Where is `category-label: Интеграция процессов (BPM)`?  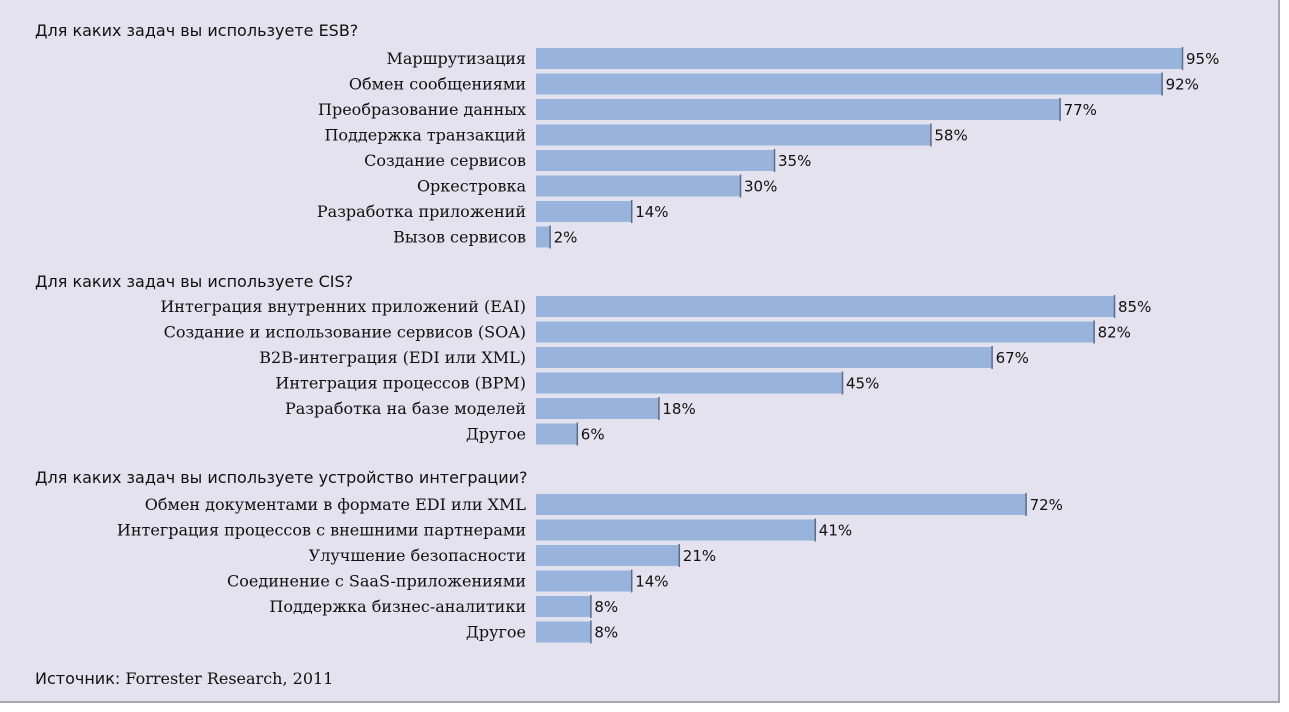 category-label: Интеграция процессов (BPM) is located at coordinates (400, 383).